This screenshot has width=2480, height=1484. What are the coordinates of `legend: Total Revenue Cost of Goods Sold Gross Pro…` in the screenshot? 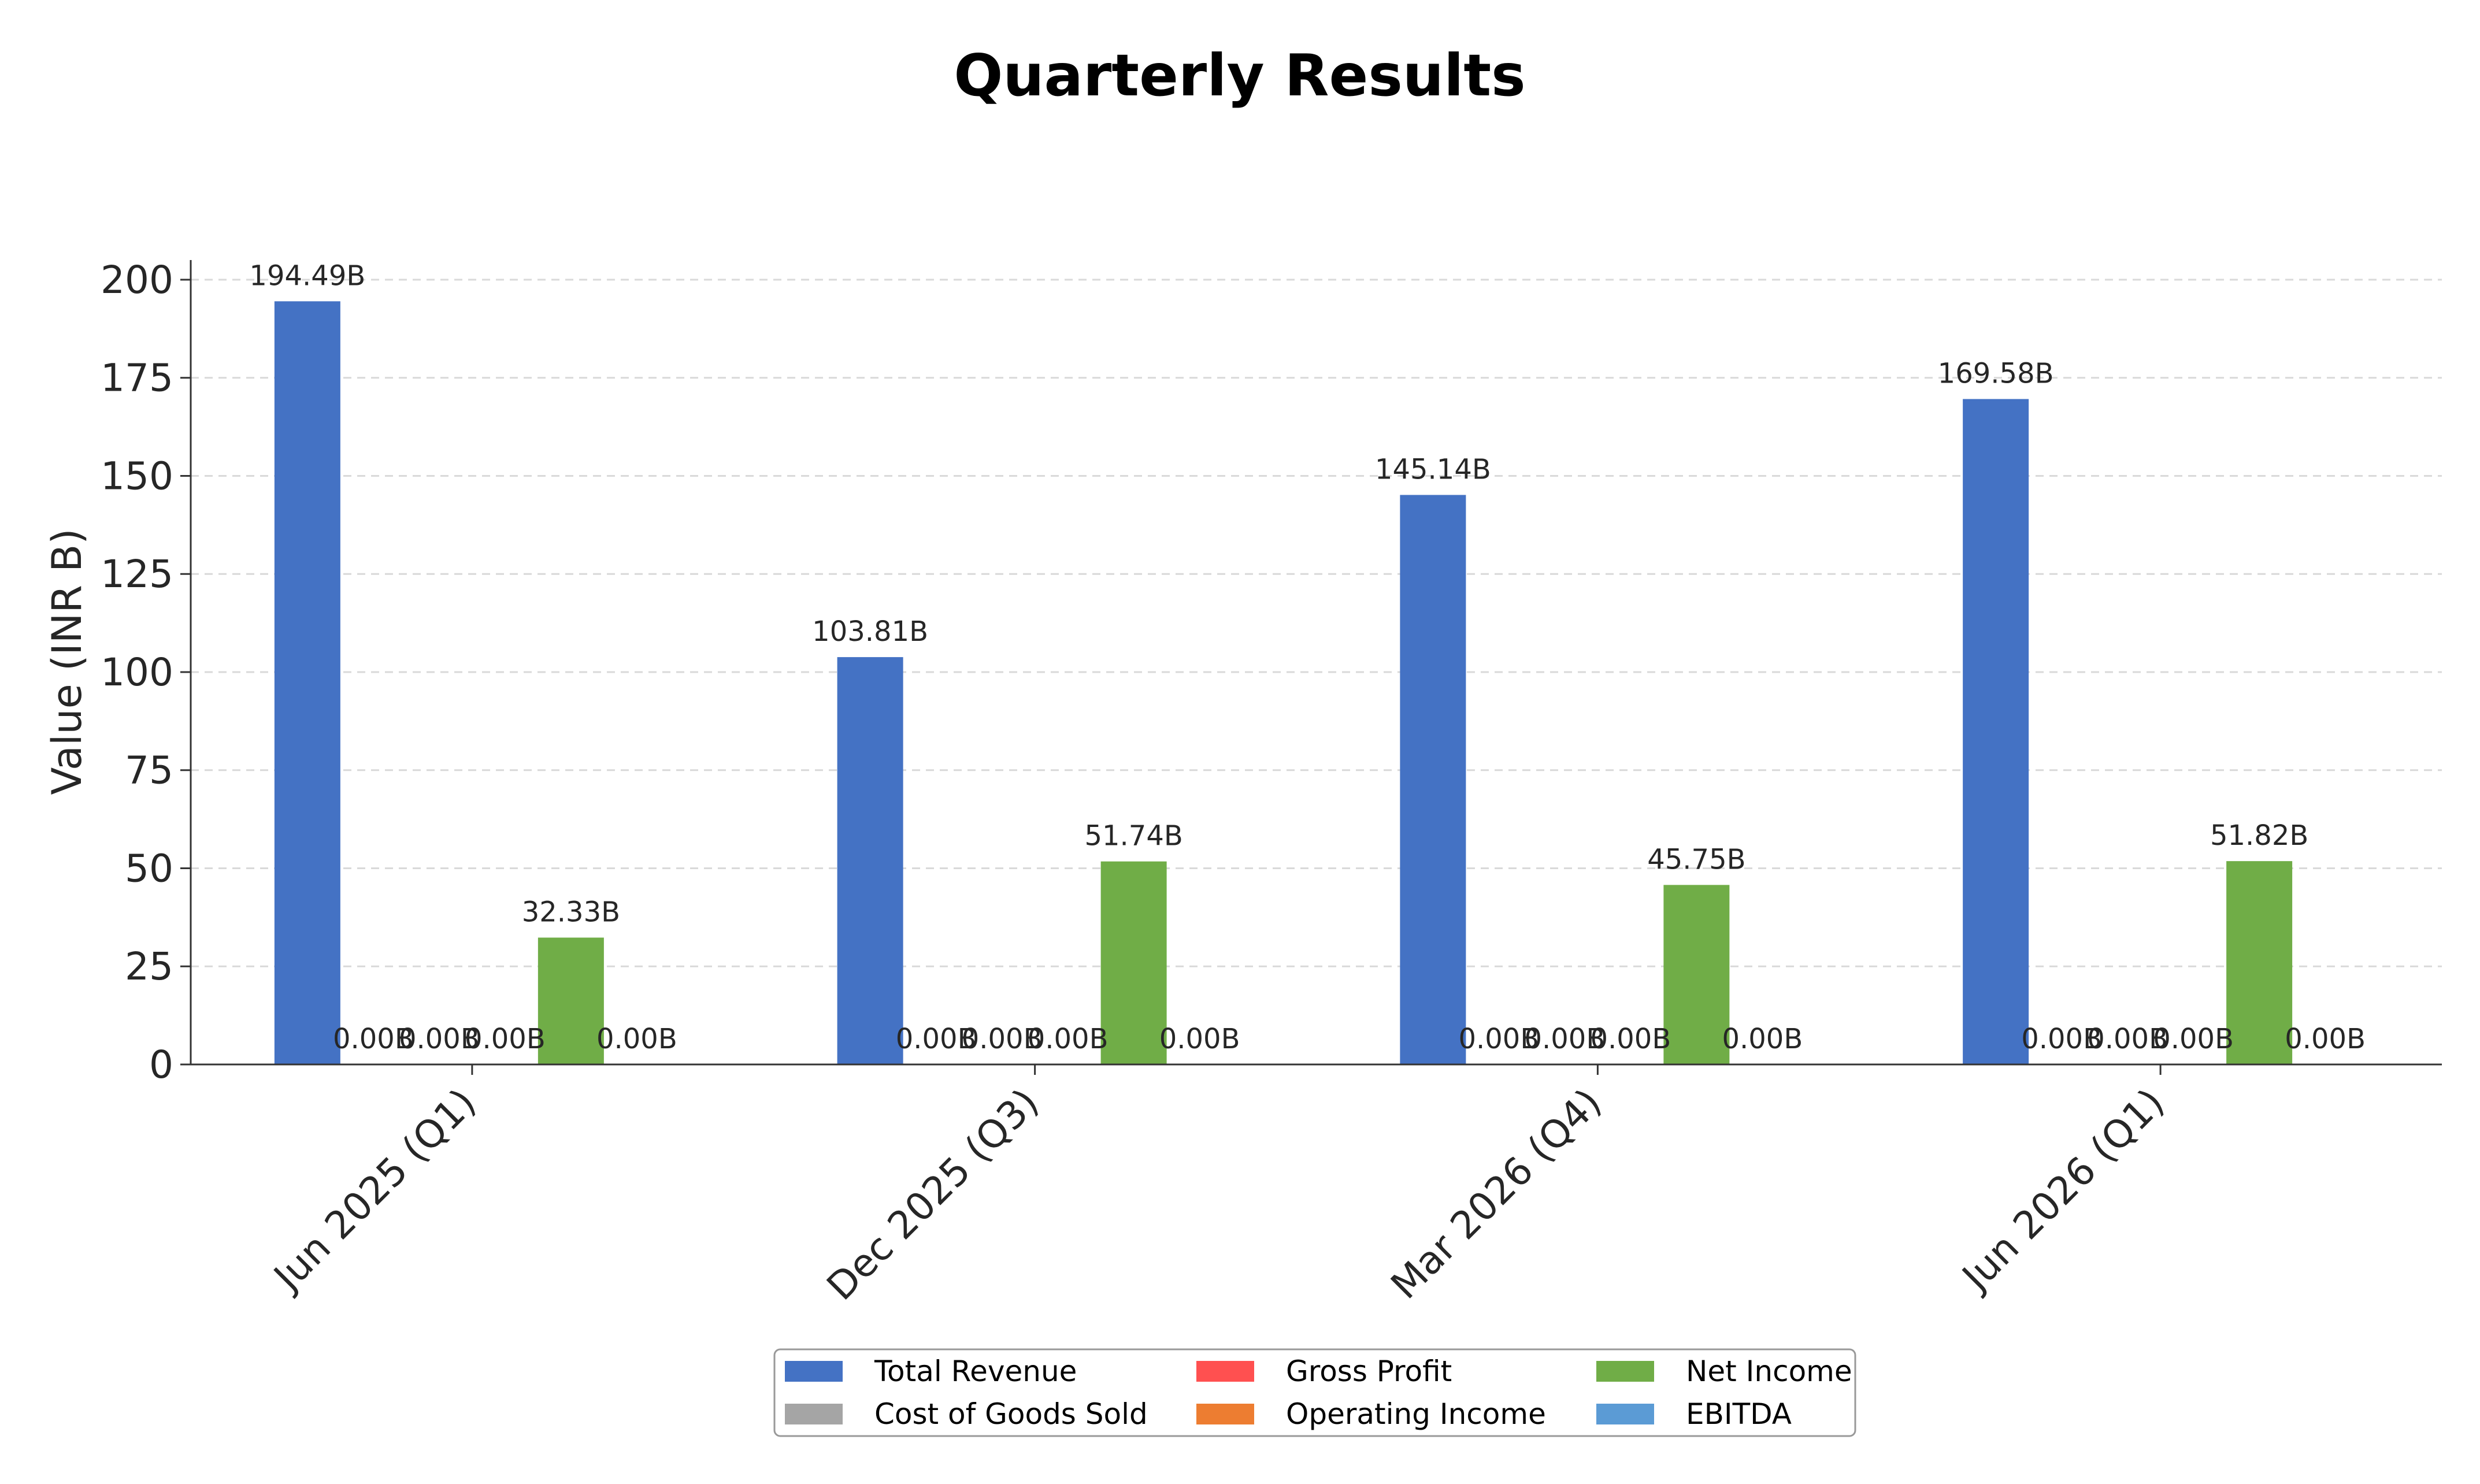 It's located at (1314, 1392).